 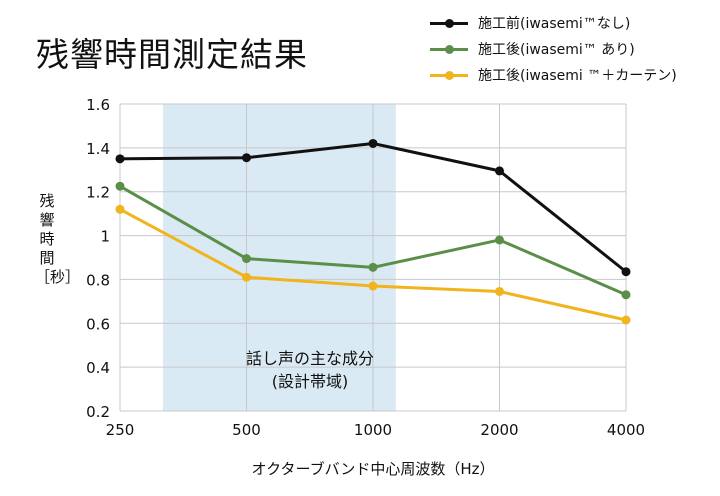 I want to click on legend-item-before: 施工前(iwasemi™なし), so click(x=553, y=23).